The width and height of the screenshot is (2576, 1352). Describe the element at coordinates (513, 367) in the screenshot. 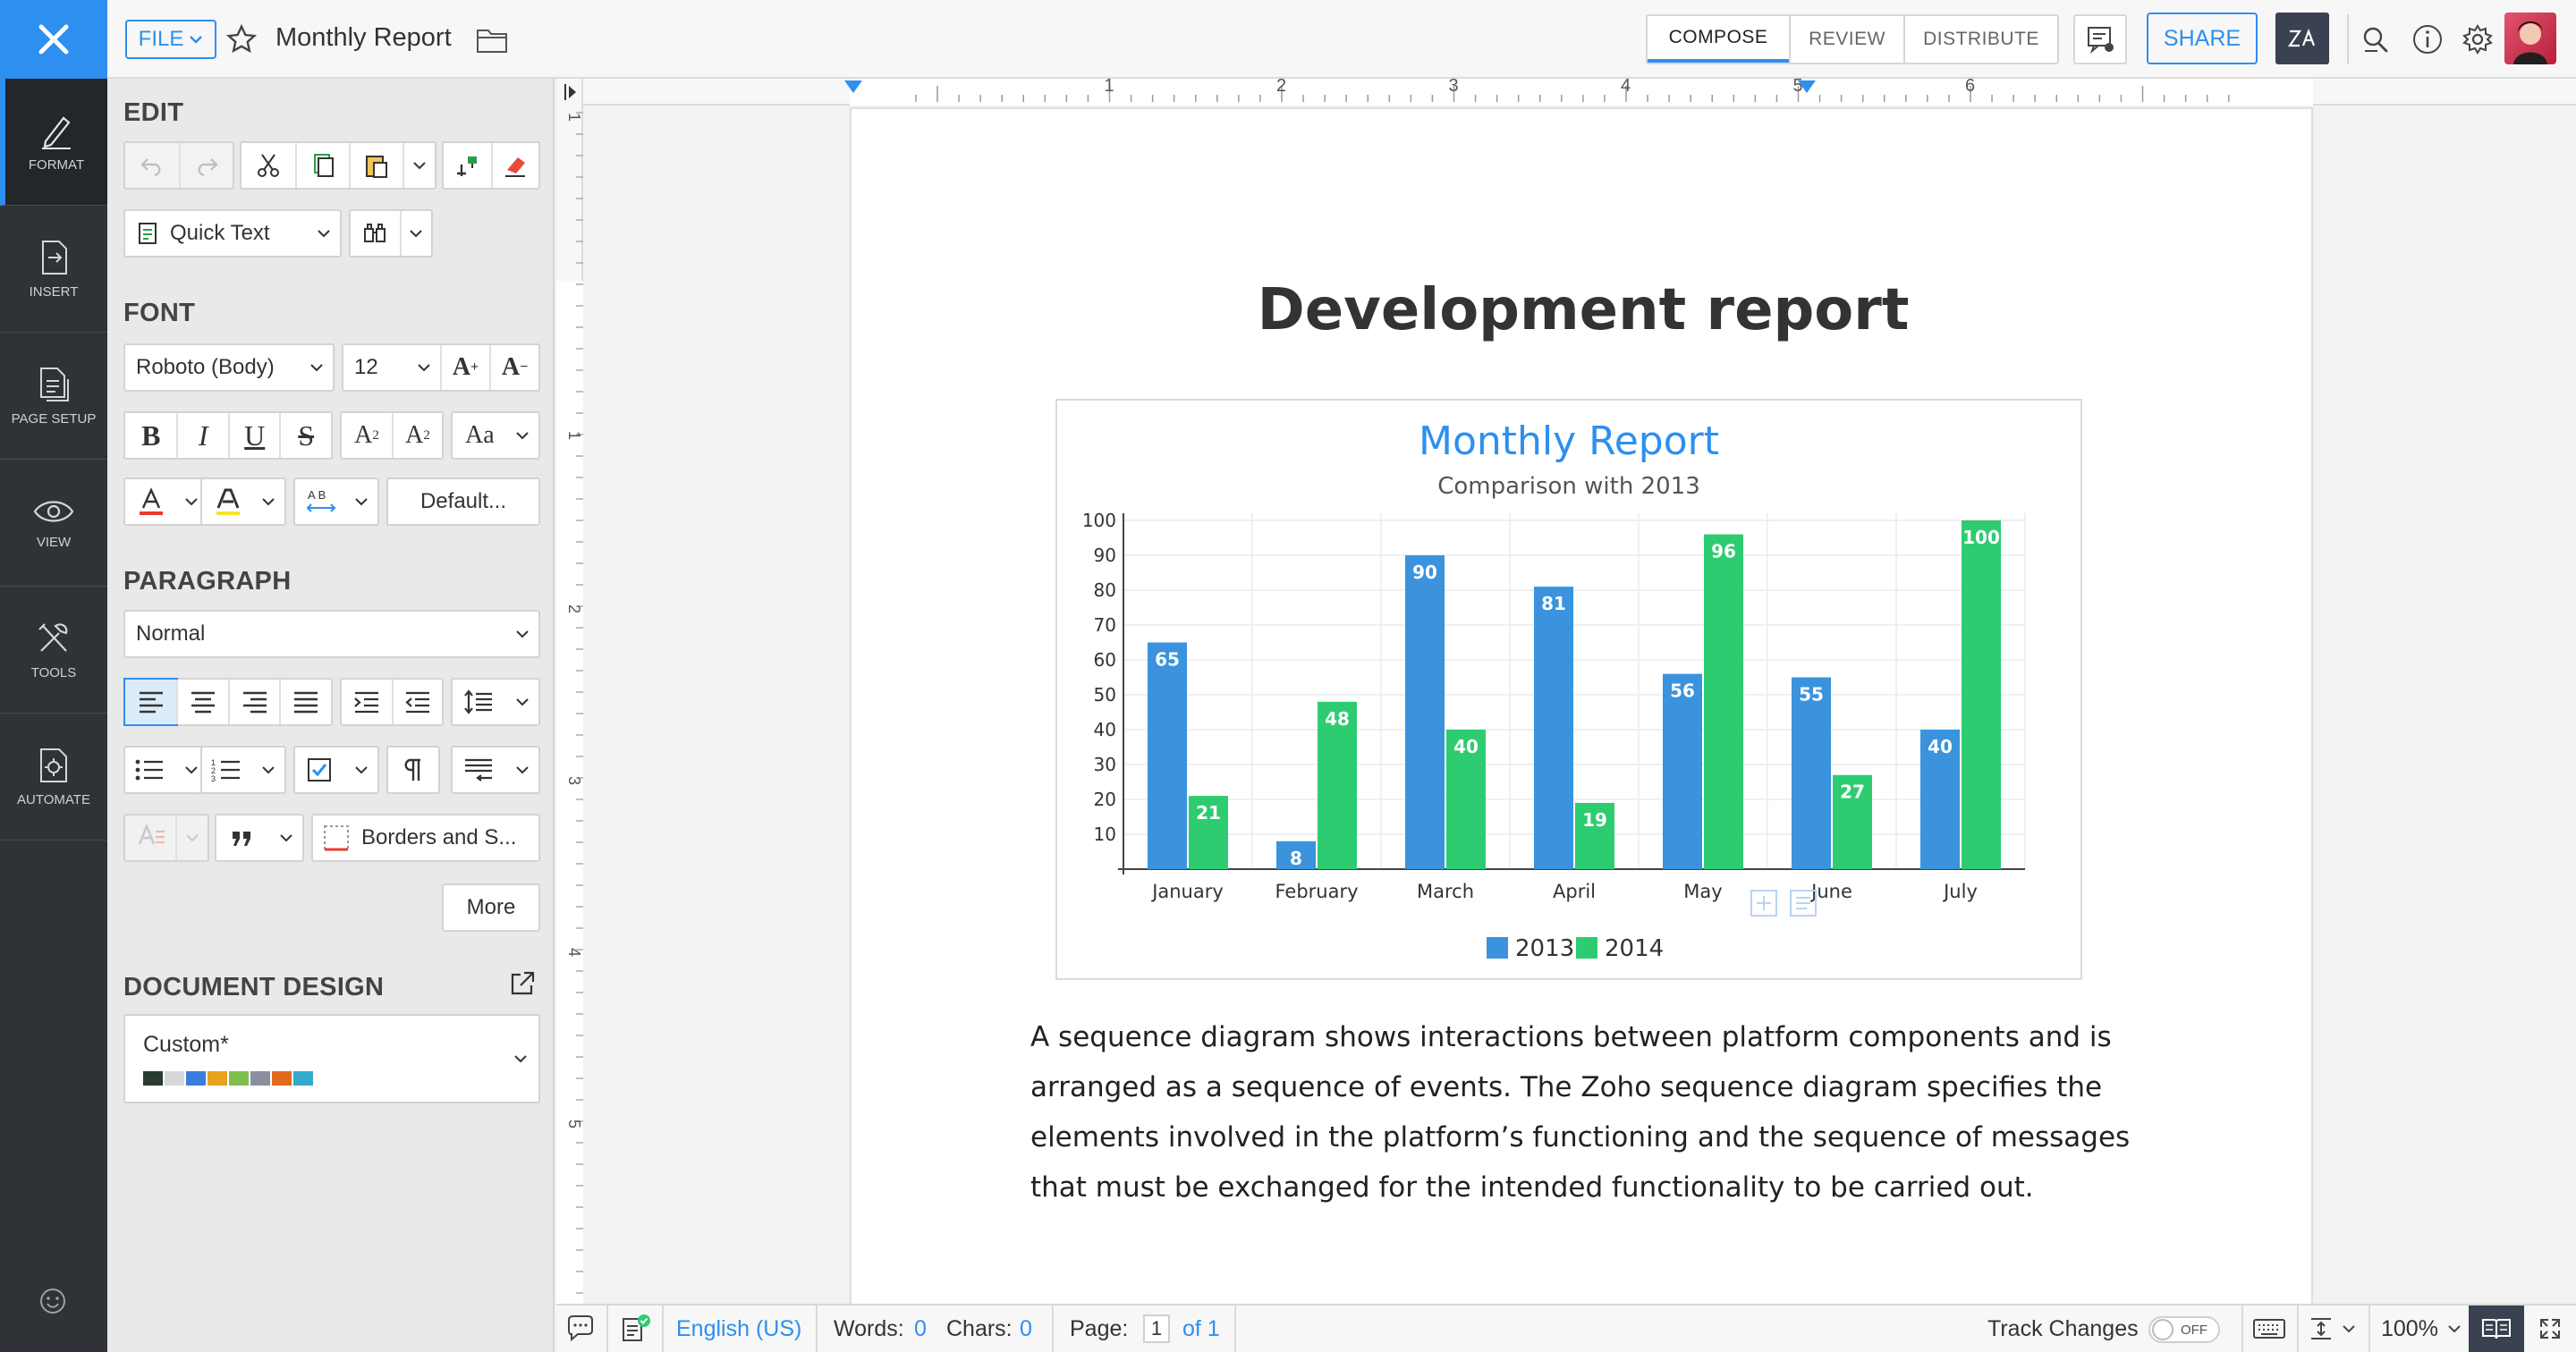

I see `decrease-font-button: A −` at that location.